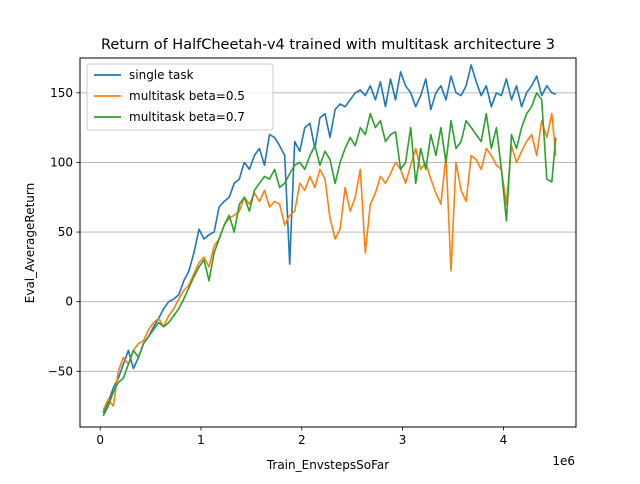 The height and width of the screenshot is (484, 640). What do you see at coordinates (30, 243) in the screenshot?
I see `y-axis-label: Eval_AverageReturn` at bounding box center [30, 243].